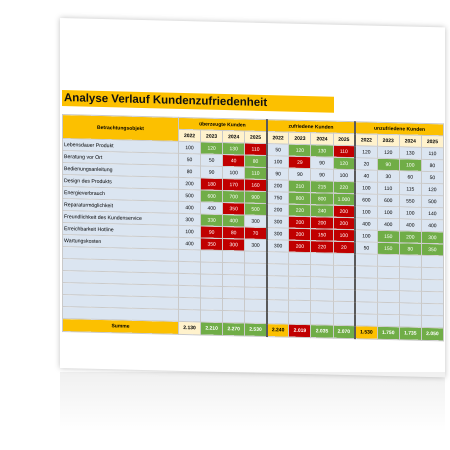 The height and width of the screenshot is (450, 450). What do you see at coordinates (277, 330) in the screenshot?
I see `sum-cell: 2.240` at bounding box center [277, 330].